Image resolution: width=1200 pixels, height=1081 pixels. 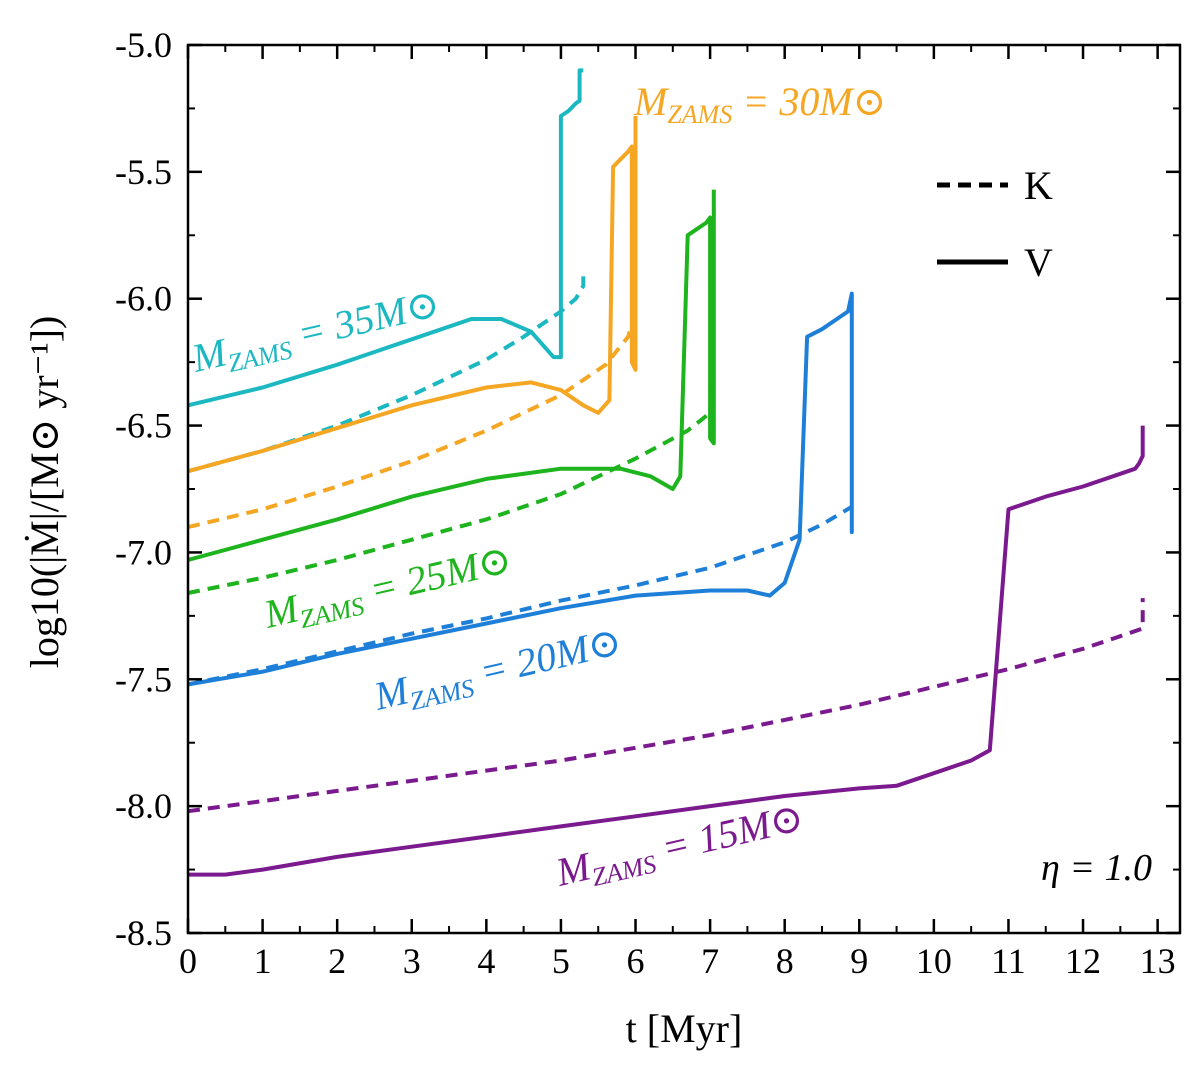 I want to click on x-axis-title: t [Myr], so click(x=684, y=1028).